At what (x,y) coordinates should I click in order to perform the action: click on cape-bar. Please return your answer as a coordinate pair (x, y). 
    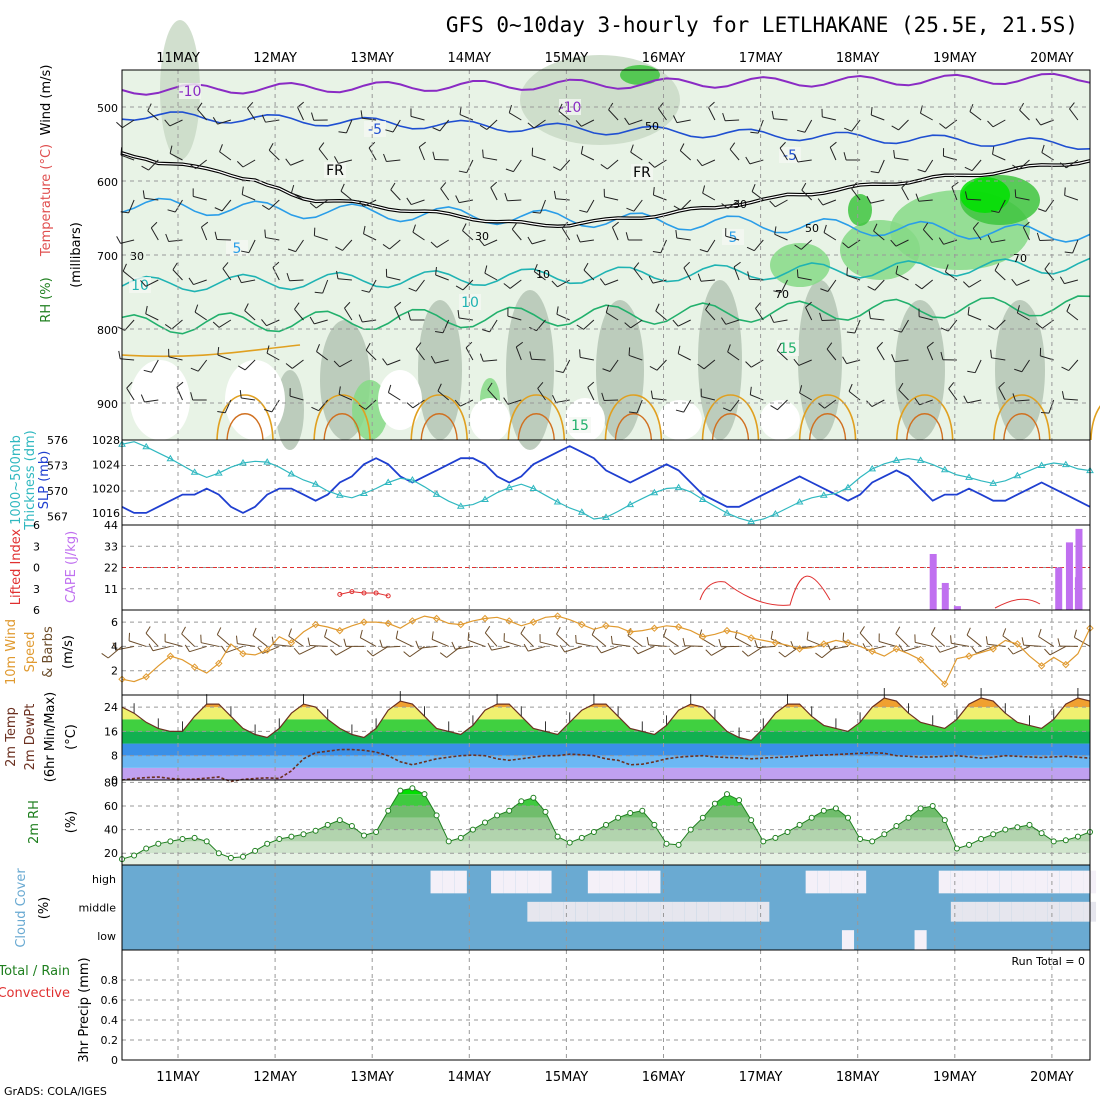
    Looking at the image, I should click on (945, 596).